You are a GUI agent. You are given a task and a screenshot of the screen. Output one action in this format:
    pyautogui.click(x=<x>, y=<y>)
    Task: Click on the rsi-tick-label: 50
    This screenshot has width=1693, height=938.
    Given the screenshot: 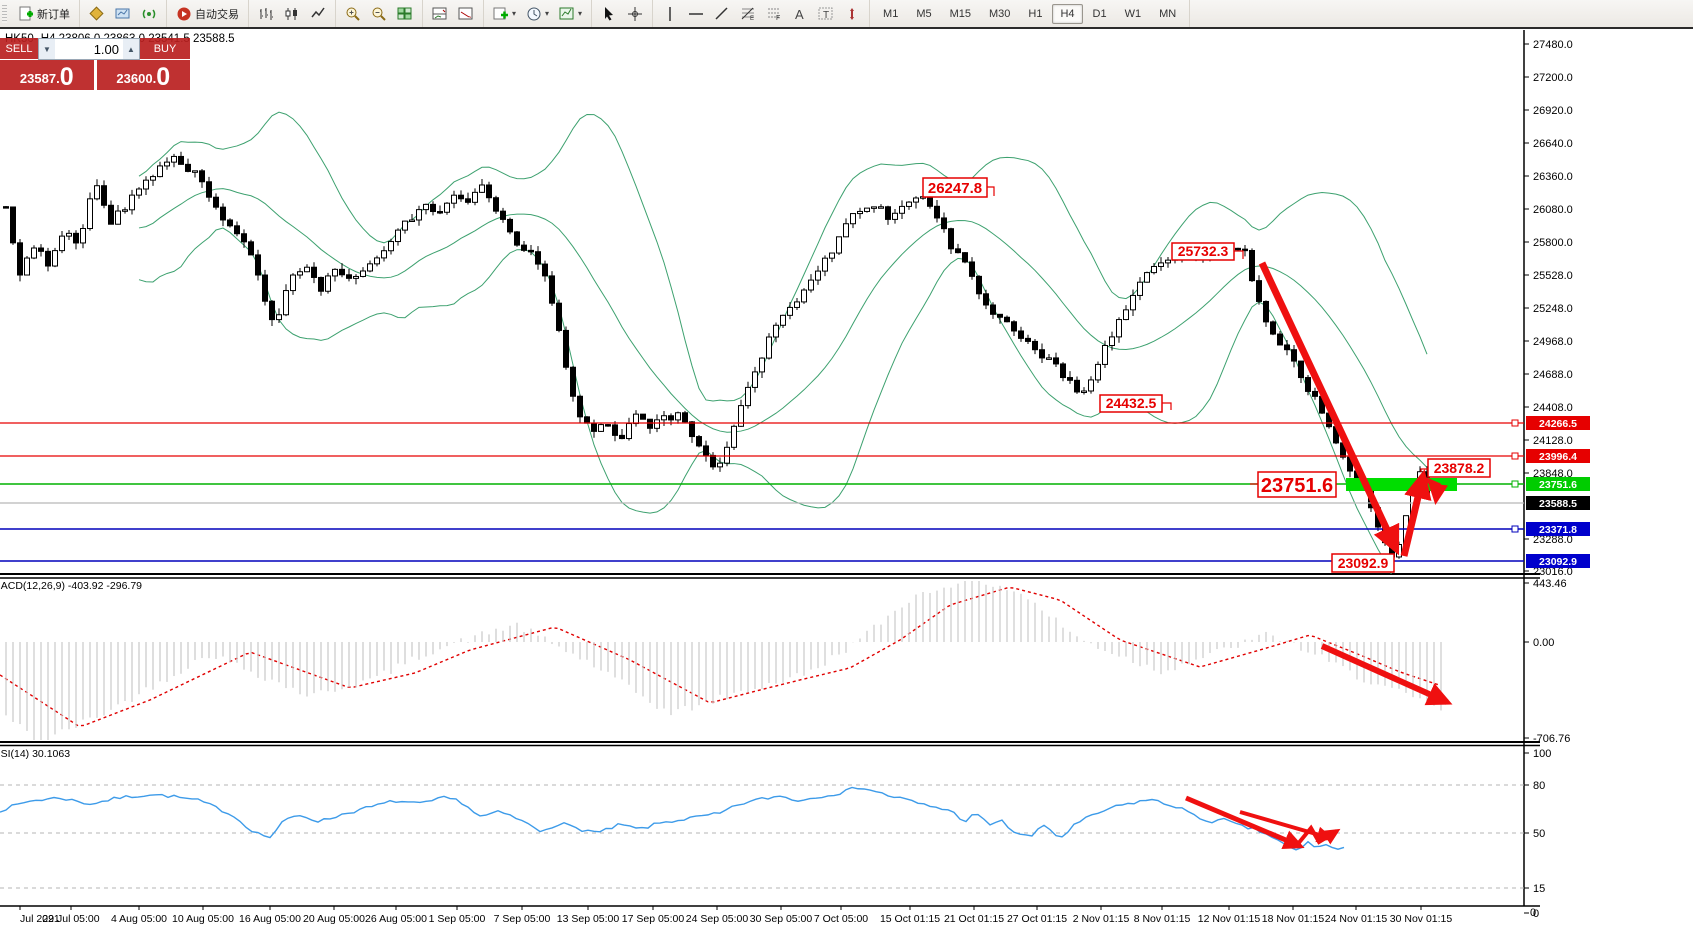 What is the action you would take?
    pyautogui.click(x=1539, y=834)
    